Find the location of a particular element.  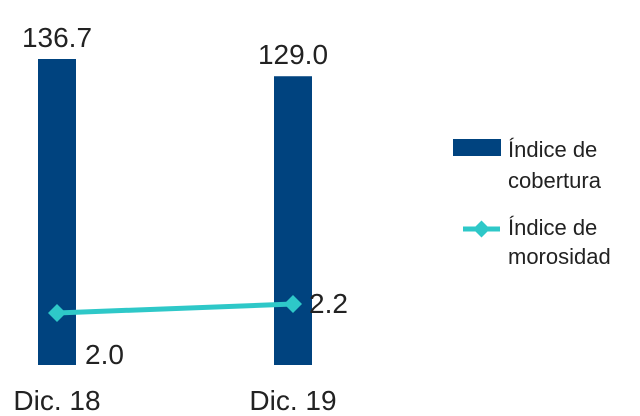

x-axis-labels: Dic. 18 Dic. 19 is located at coordinates (174, 400).